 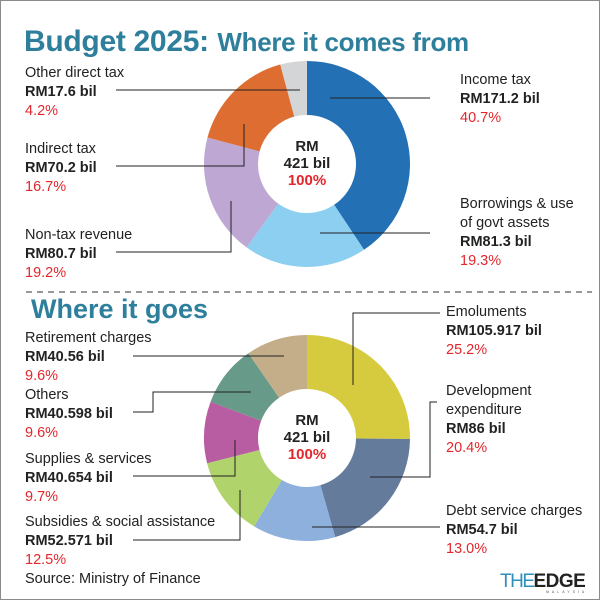 I want to click on logo-the: THE, so click(x=517, y=581).